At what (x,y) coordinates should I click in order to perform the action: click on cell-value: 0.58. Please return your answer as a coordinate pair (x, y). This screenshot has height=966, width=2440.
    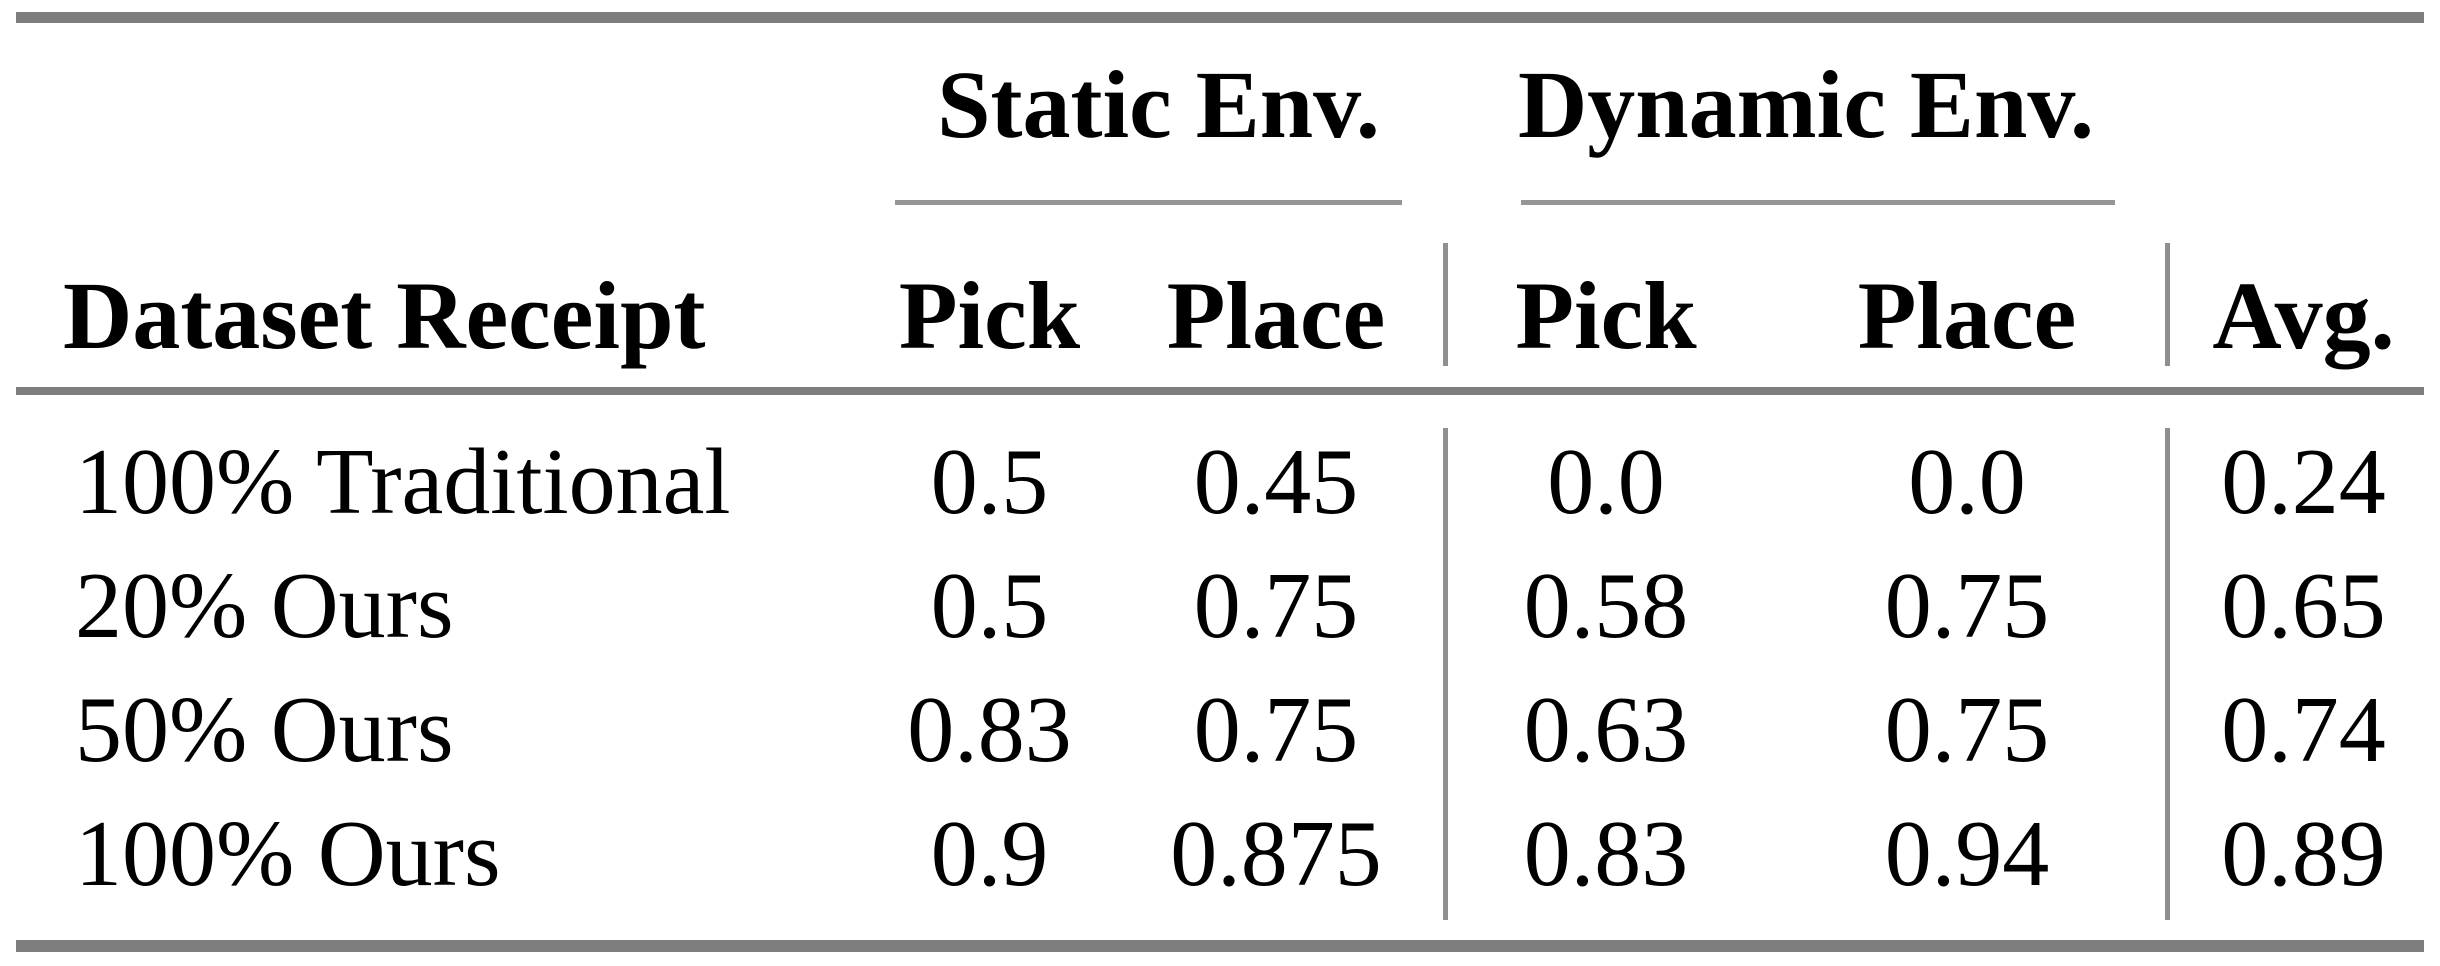
    Looking at the image, I should click on (1606, 606).